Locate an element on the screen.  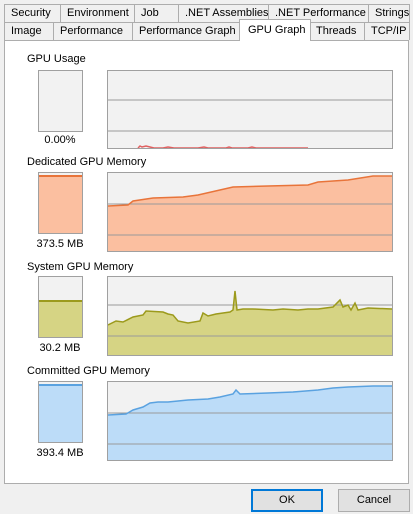
tab-environment: Environment is located at coordinates (97, 13).